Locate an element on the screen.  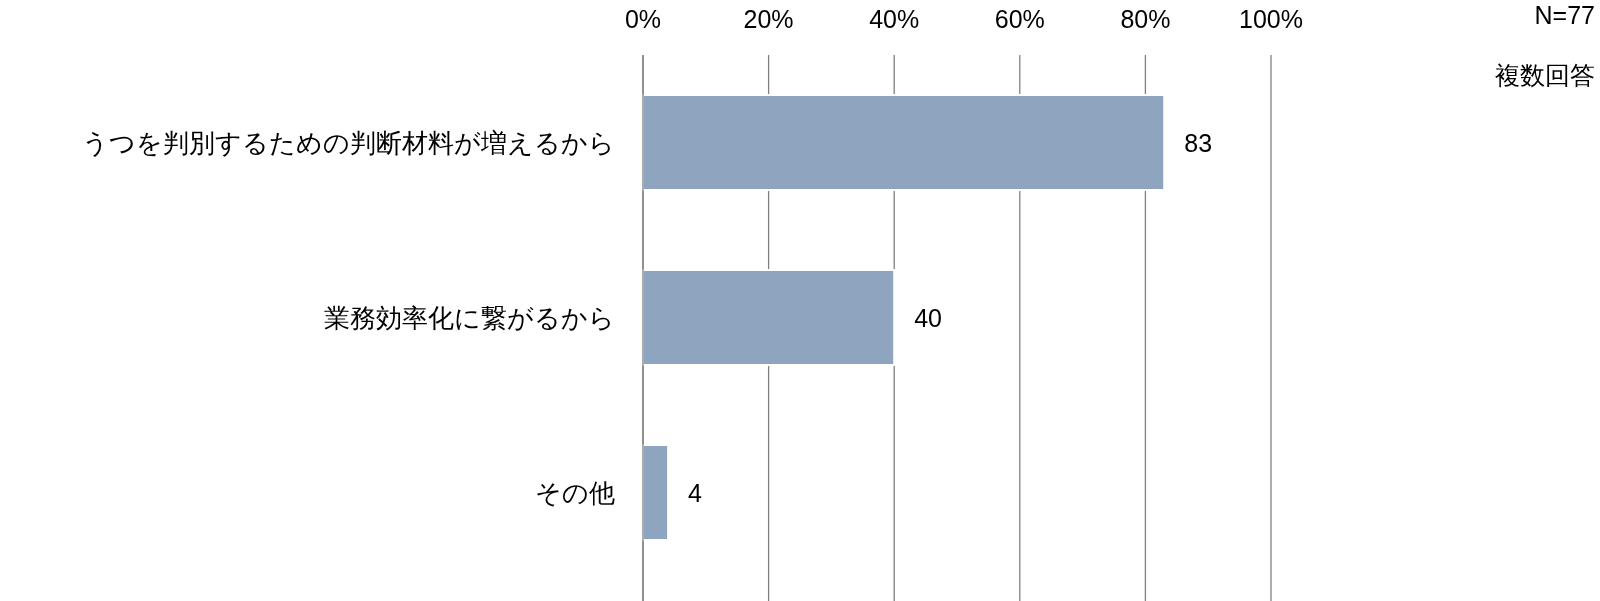
data-label: 83 is located at coordinates (1198, 142).